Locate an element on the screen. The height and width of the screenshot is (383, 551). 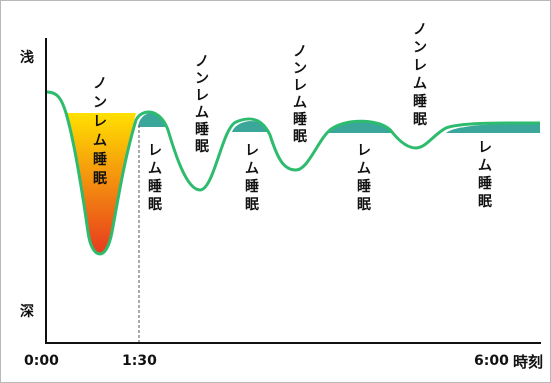
deep-sleep-fill is located at coordinates (101, 183).